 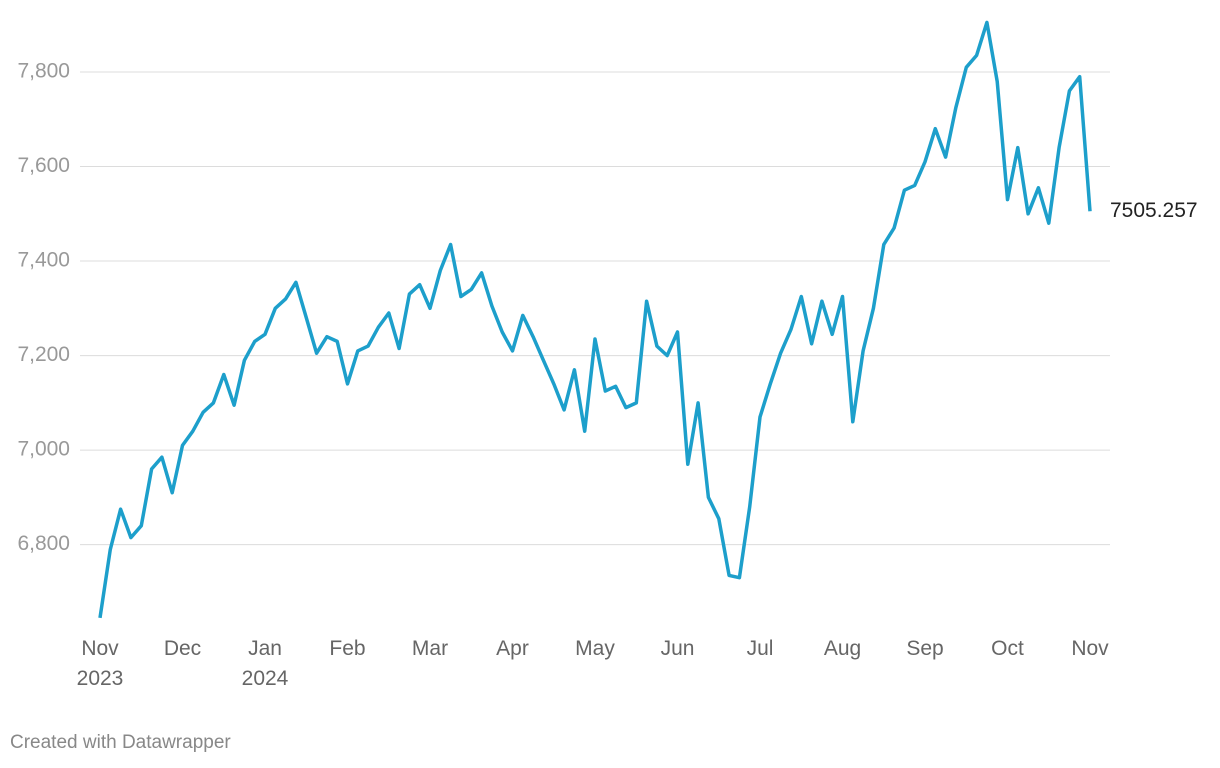 I want to click on x-tick-label: Mar, so click(x=430, y=648).